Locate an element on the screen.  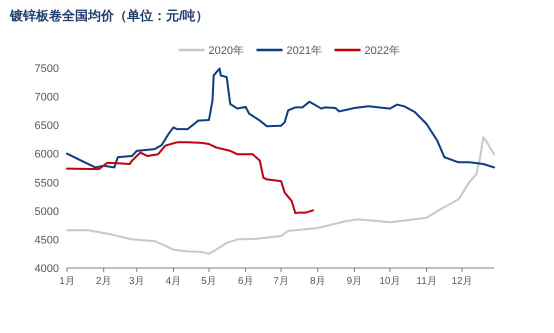
x-tick-label: 10月 is located at coordinates (389, 281).